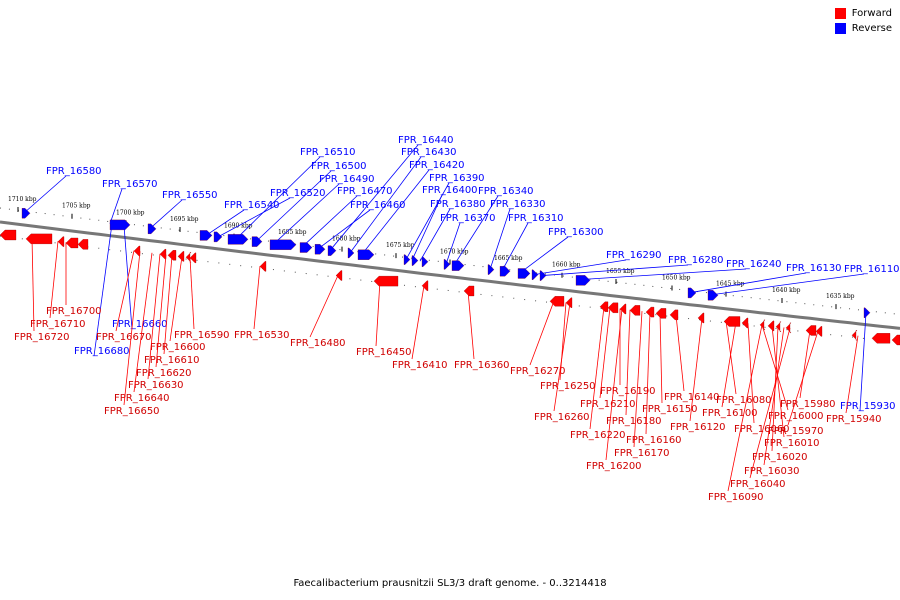  Describe the element at coordinates (450, 190) in the screenshot. I see `reverse-gene-label: FPR_16400` at that location.